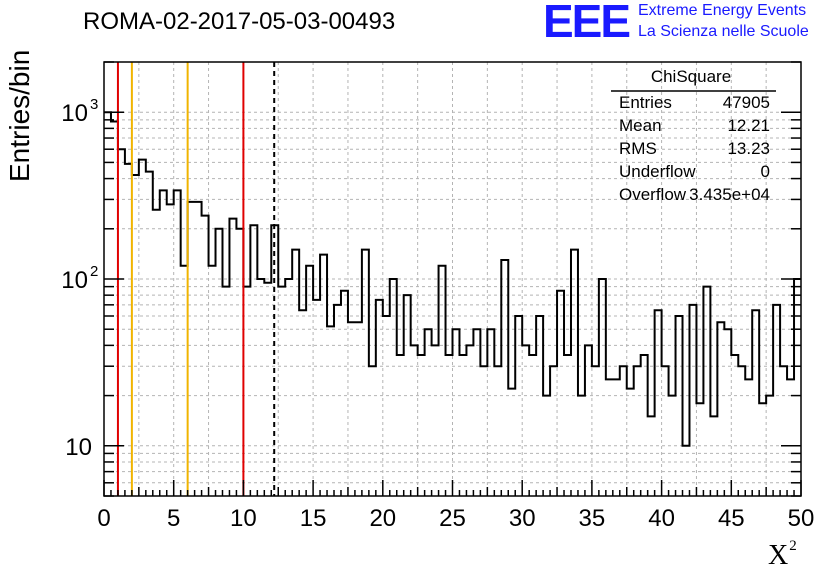  Describe the element at coordinates (661, 518) in the screenshot. I see `x-tick-label: 40` at that location.